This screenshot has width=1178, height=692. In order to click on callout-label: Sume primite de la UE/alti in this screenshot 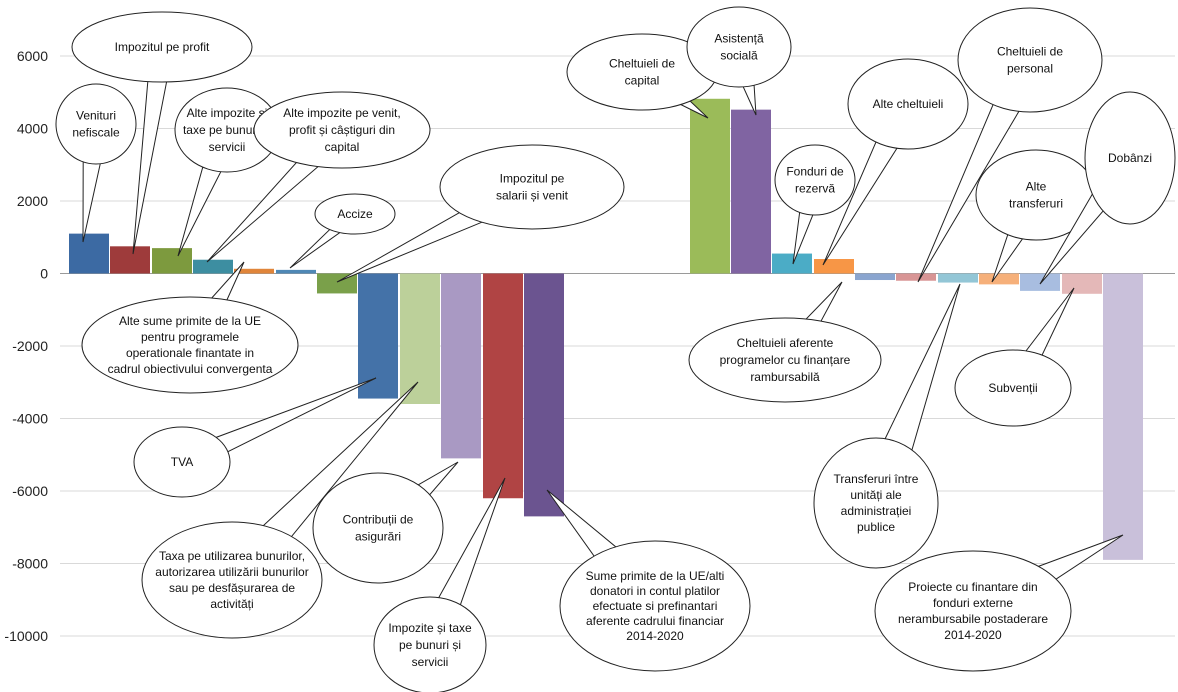, I will do `click(655, 576)`.